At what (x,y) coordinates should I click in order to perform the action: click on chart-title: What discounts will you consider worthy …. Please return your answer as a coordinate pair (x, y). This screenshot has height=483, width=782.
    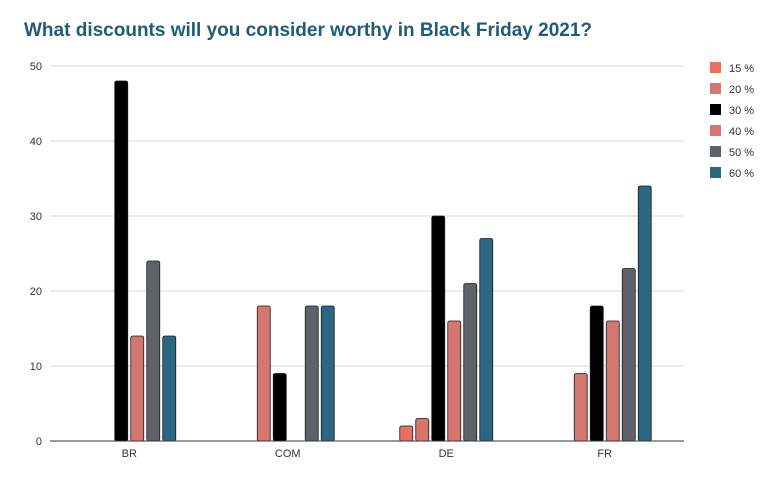
    Looking at the image, I should click on (308, 30).